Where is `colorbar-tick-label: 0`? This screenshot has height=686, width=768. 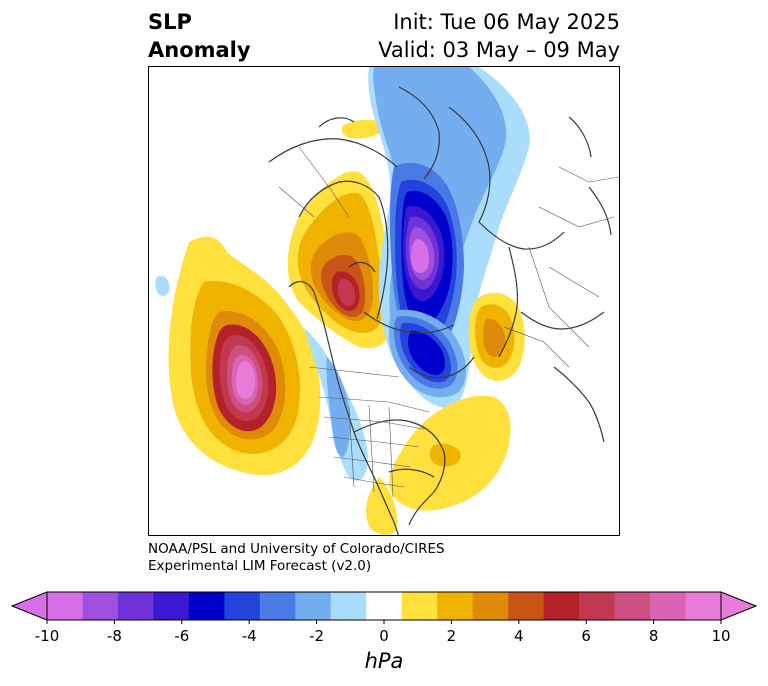 colorbar-tick-label: 0 is located at coordinates (384, 636).